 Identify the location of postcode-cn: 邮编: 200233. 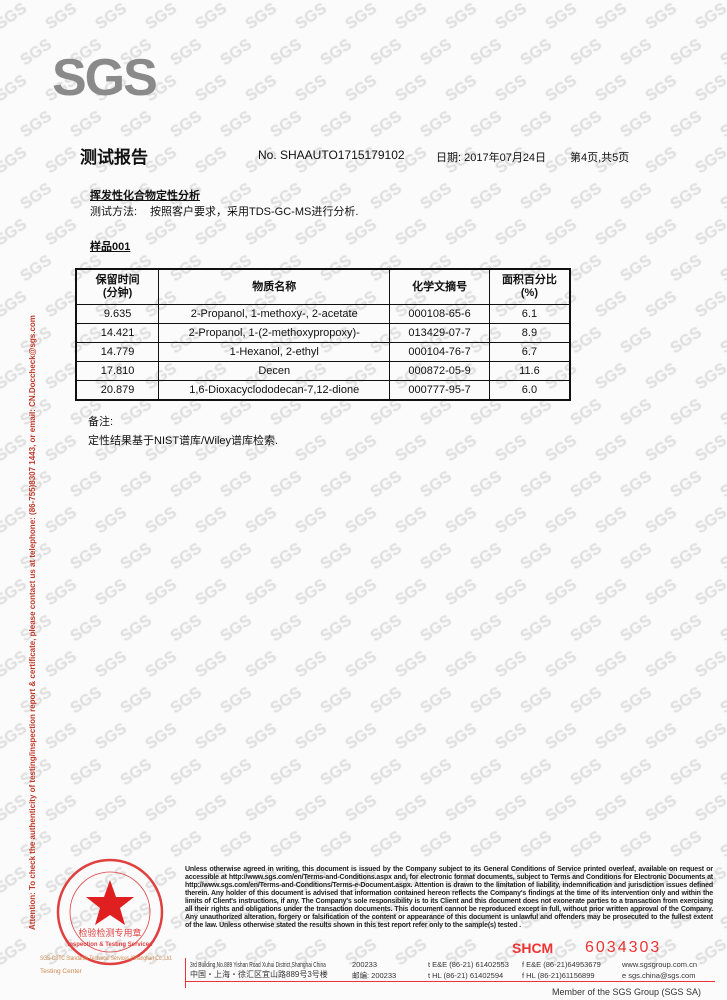
(374, 975).